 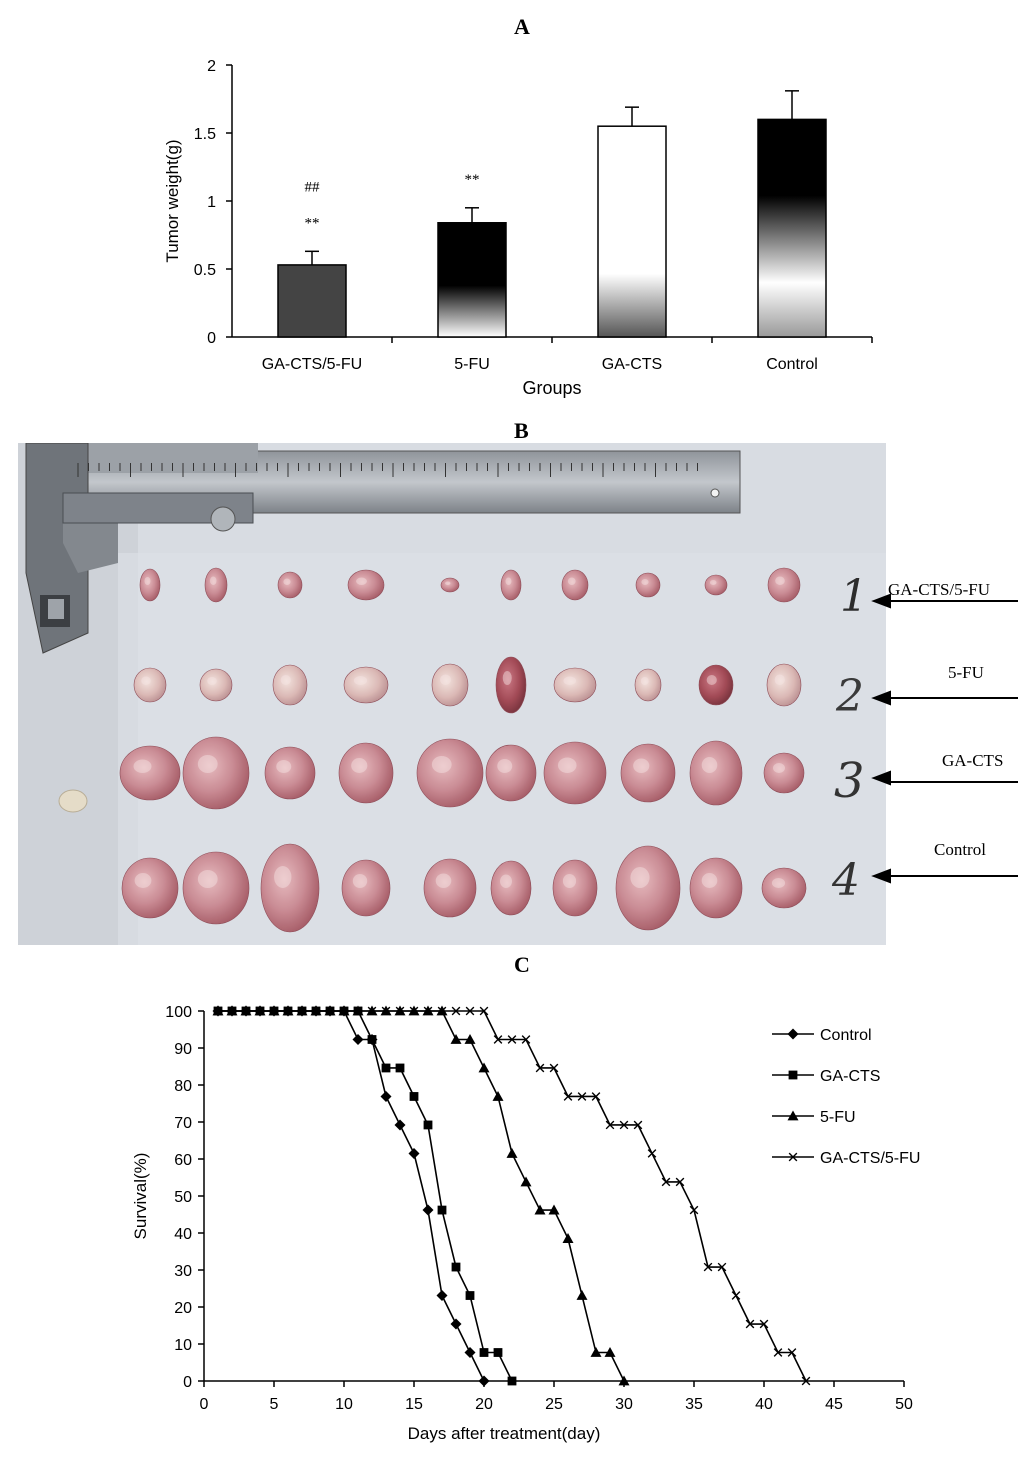 I want to click on x-tick-label: 30, so click(x=624, y=1404).